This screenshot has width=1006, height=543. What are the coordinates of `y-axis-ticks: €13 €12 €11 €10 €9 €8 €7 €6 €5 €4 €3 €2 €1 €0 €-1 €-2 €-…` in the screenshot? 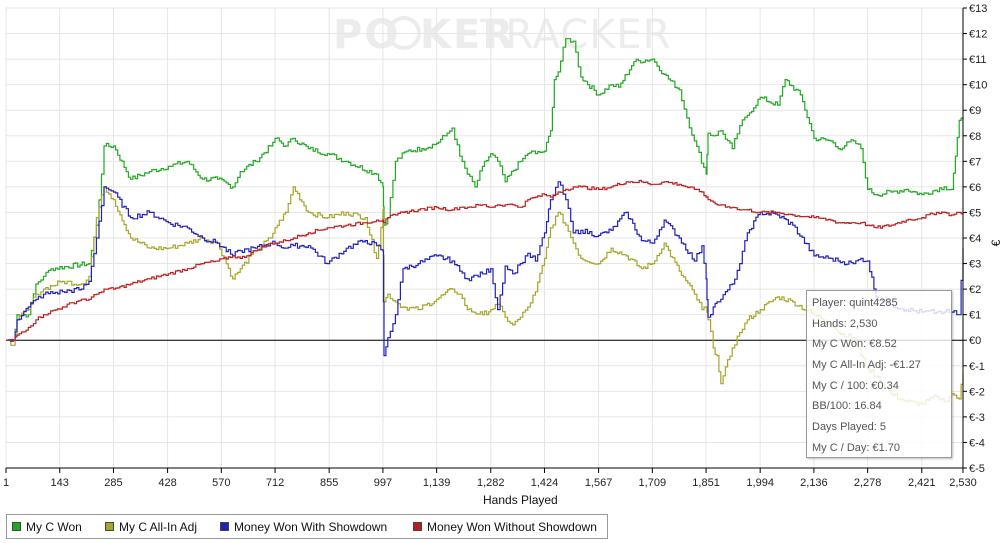 It's located at (975, 239).